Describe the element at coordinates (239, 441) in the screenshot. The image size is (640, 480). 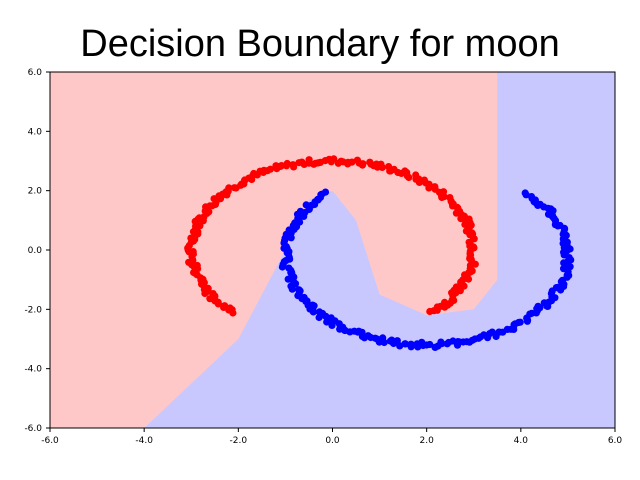
I see `x-tick-label: -2.0` at that location.